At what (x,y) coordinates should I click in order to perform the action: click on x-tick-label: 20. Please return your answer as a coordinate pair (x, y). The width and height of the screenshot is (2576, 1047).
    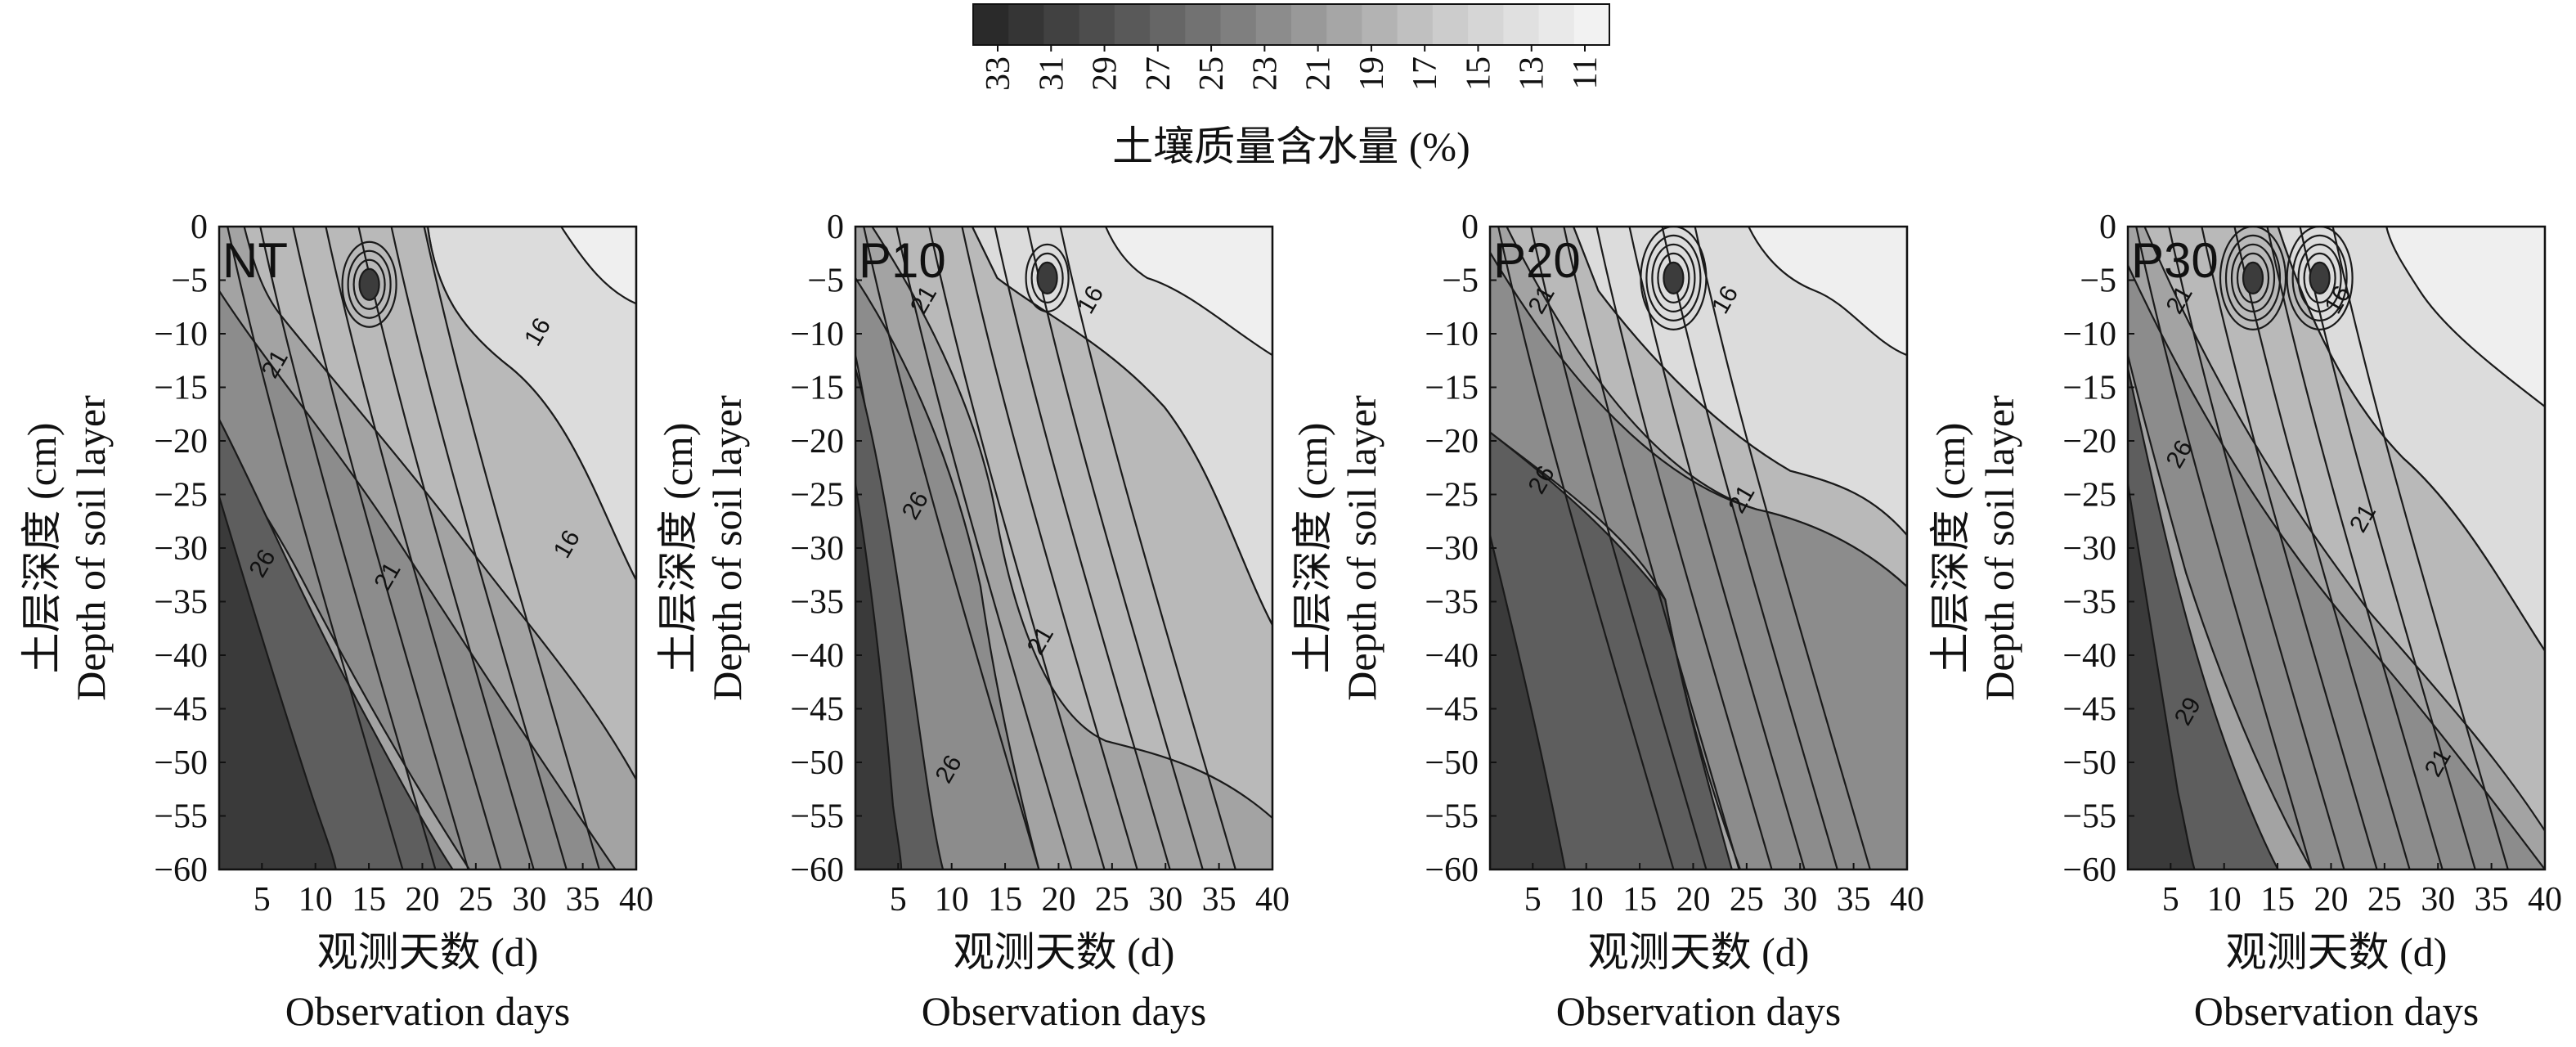
    Looking at the image, I should click on (422, 900).